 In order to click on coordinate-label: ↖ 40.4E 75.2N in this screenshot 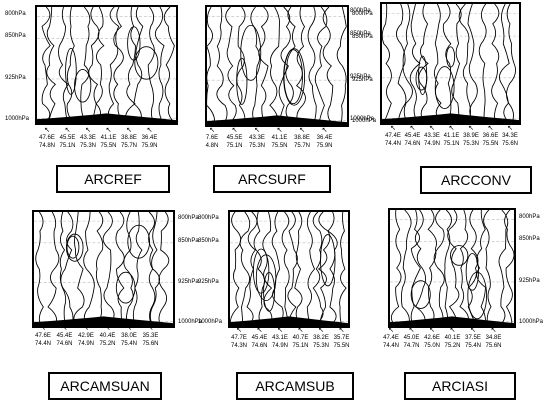, I will do `click(108, 336)`.